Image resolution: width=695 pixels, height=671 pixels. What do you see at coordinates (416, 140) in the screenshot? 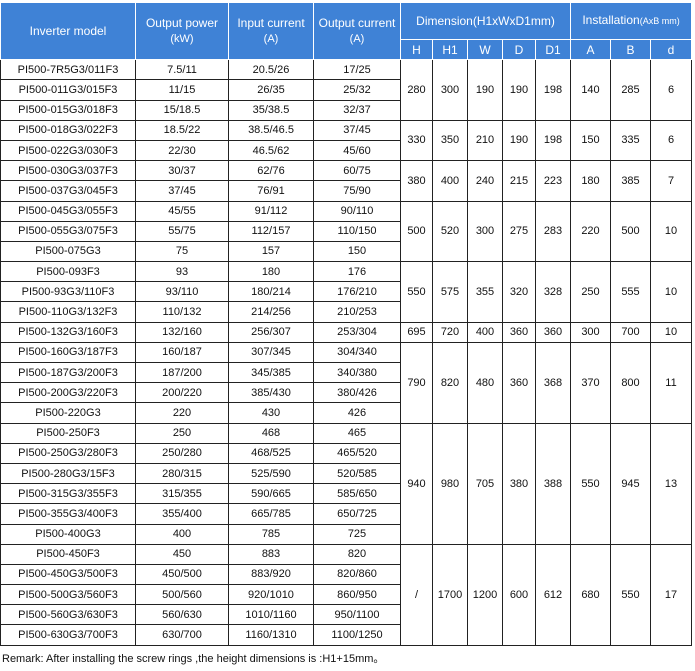
I see `dimension-cell: 330` at bounding box center [416, 140].